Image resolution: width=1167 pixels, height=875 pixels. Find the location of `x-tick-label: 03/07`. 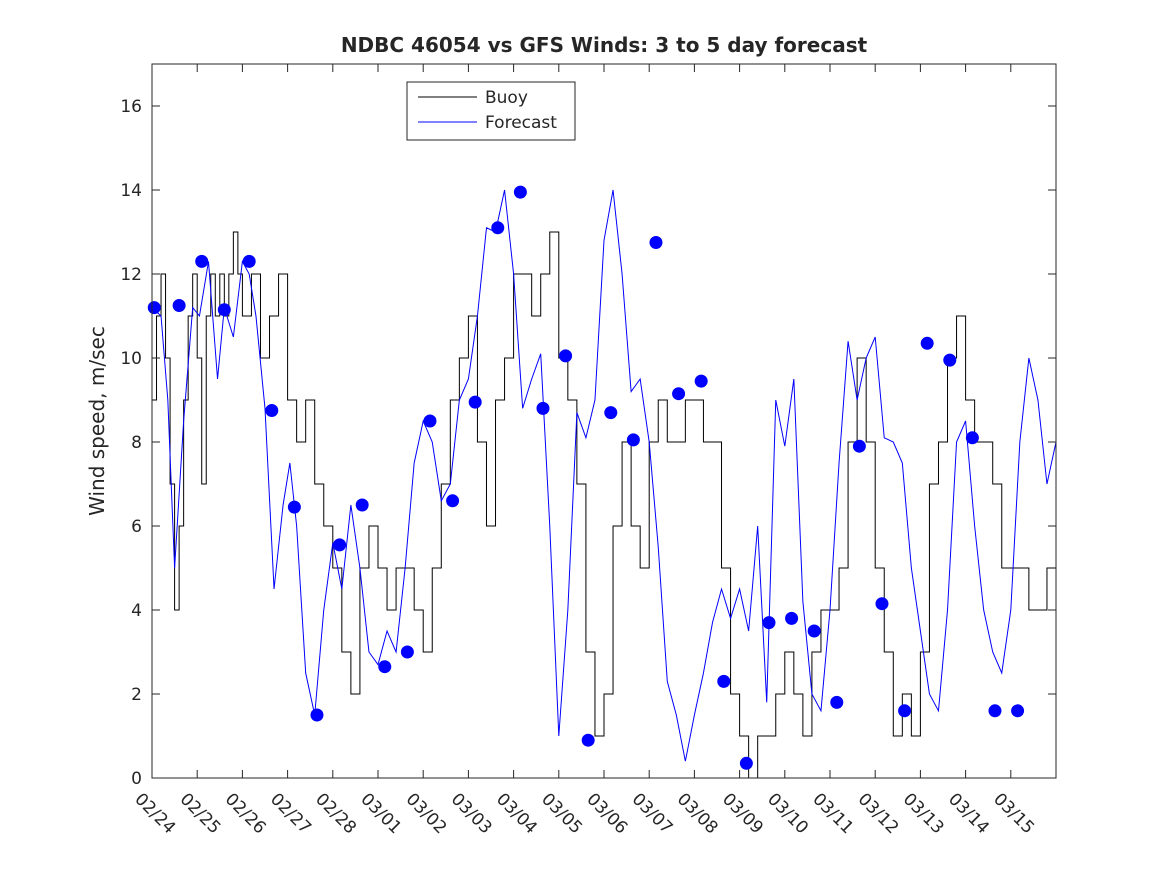

x-tick-label: 03/07 is located at coordinates (652, 813).